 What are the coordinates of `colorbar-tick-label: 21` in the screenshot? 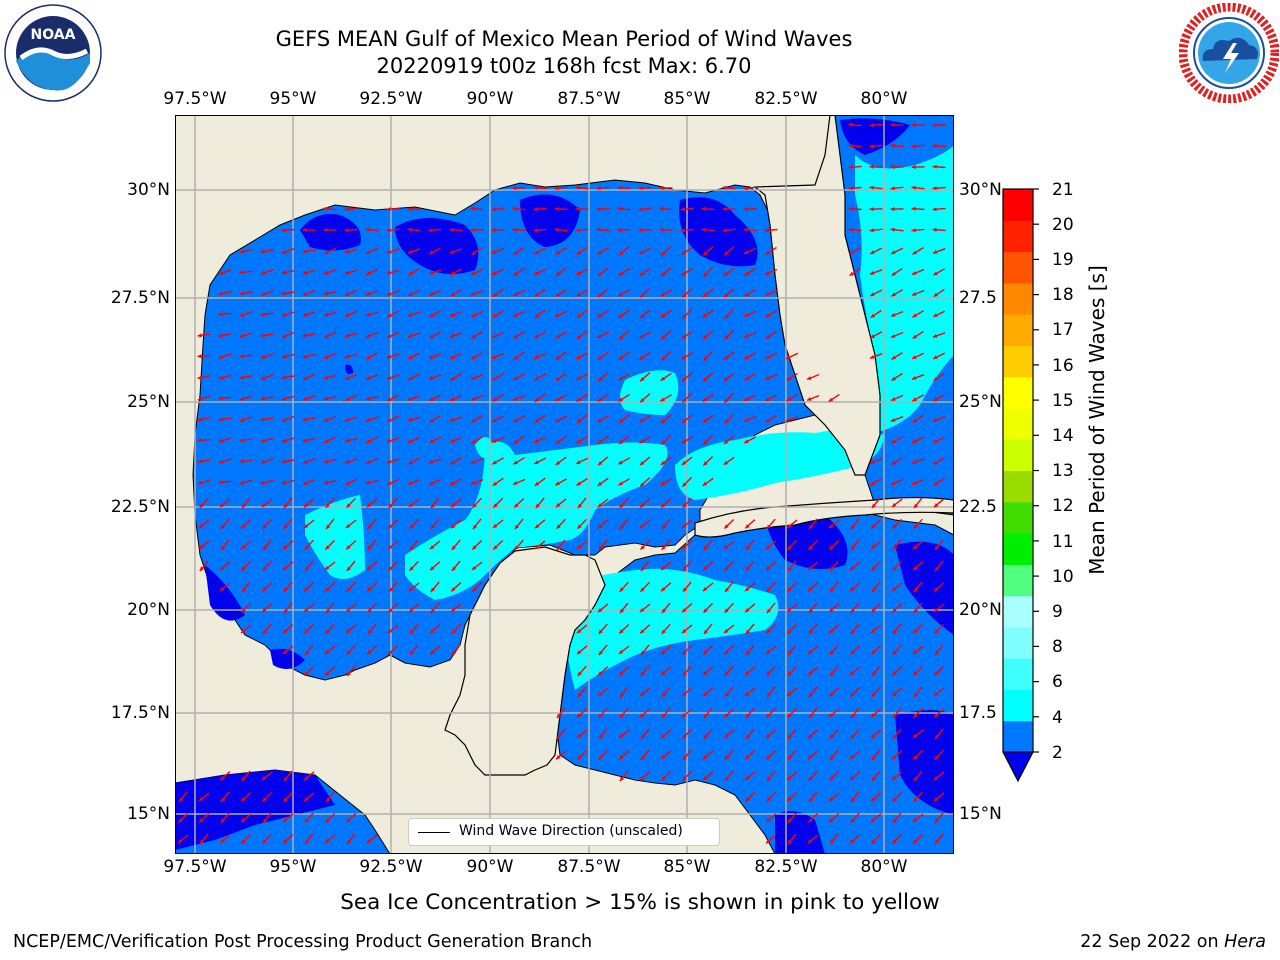 It's located at (1063, 190).